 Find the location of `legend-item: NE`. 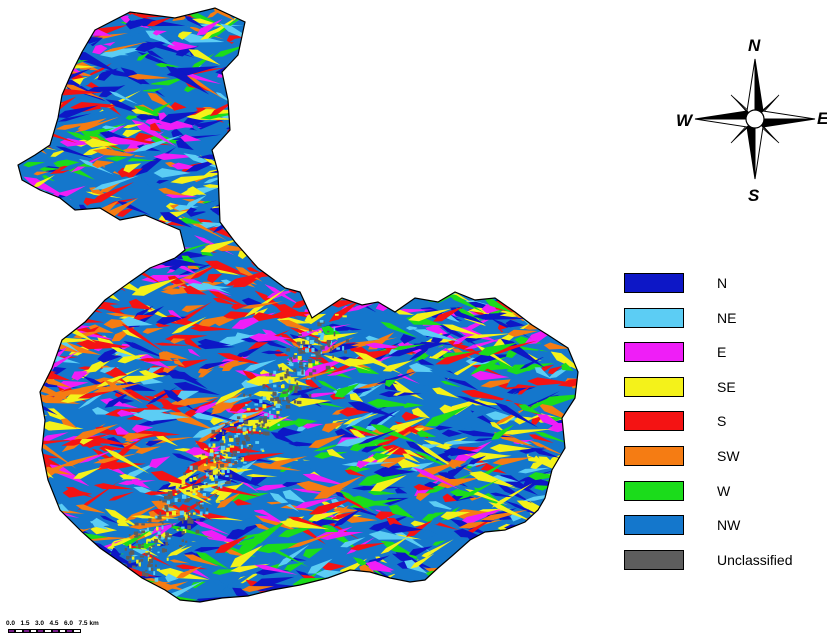

legend-item: NE is located at coordinates (724, 325).